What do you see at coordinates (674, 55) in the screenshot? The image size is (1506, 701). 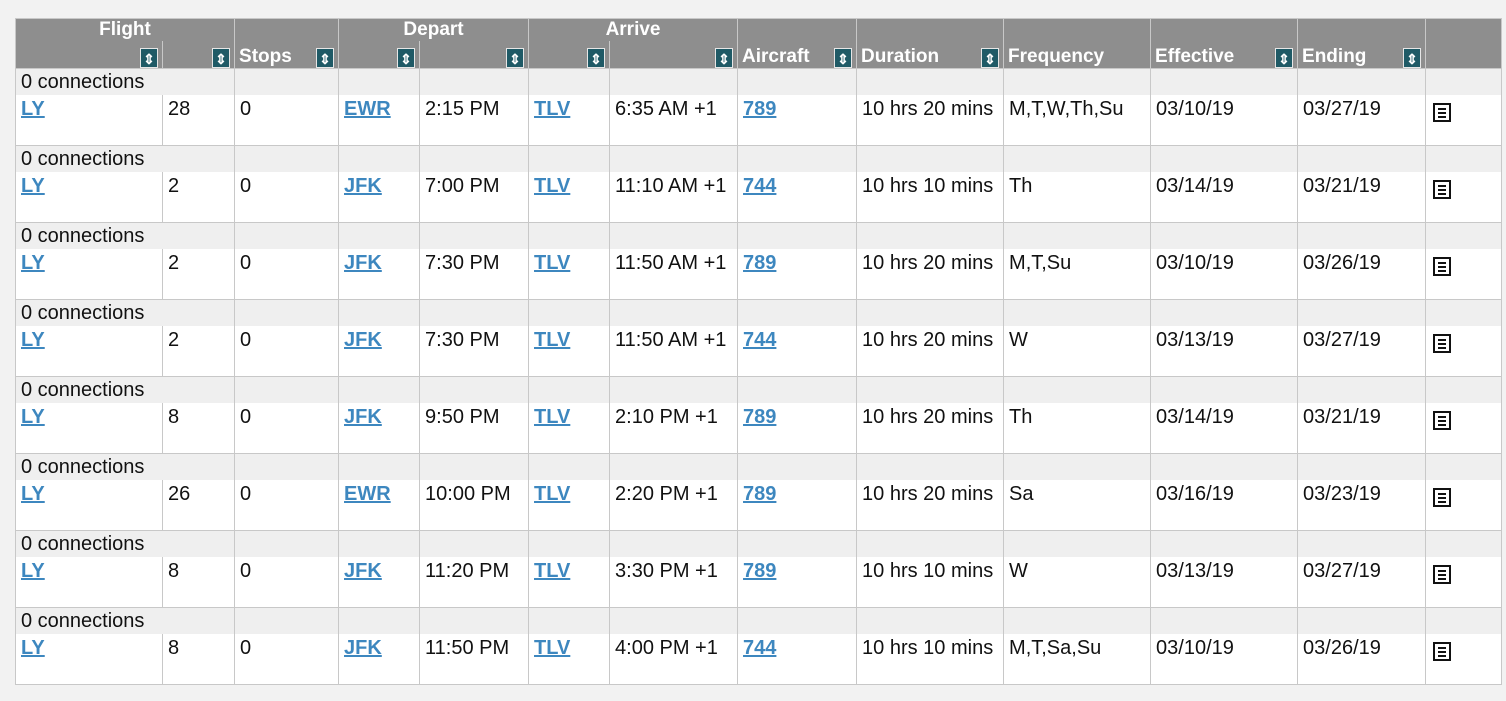 I see `sort-arrive-time: ⇕` at bounding box center [674, 55].